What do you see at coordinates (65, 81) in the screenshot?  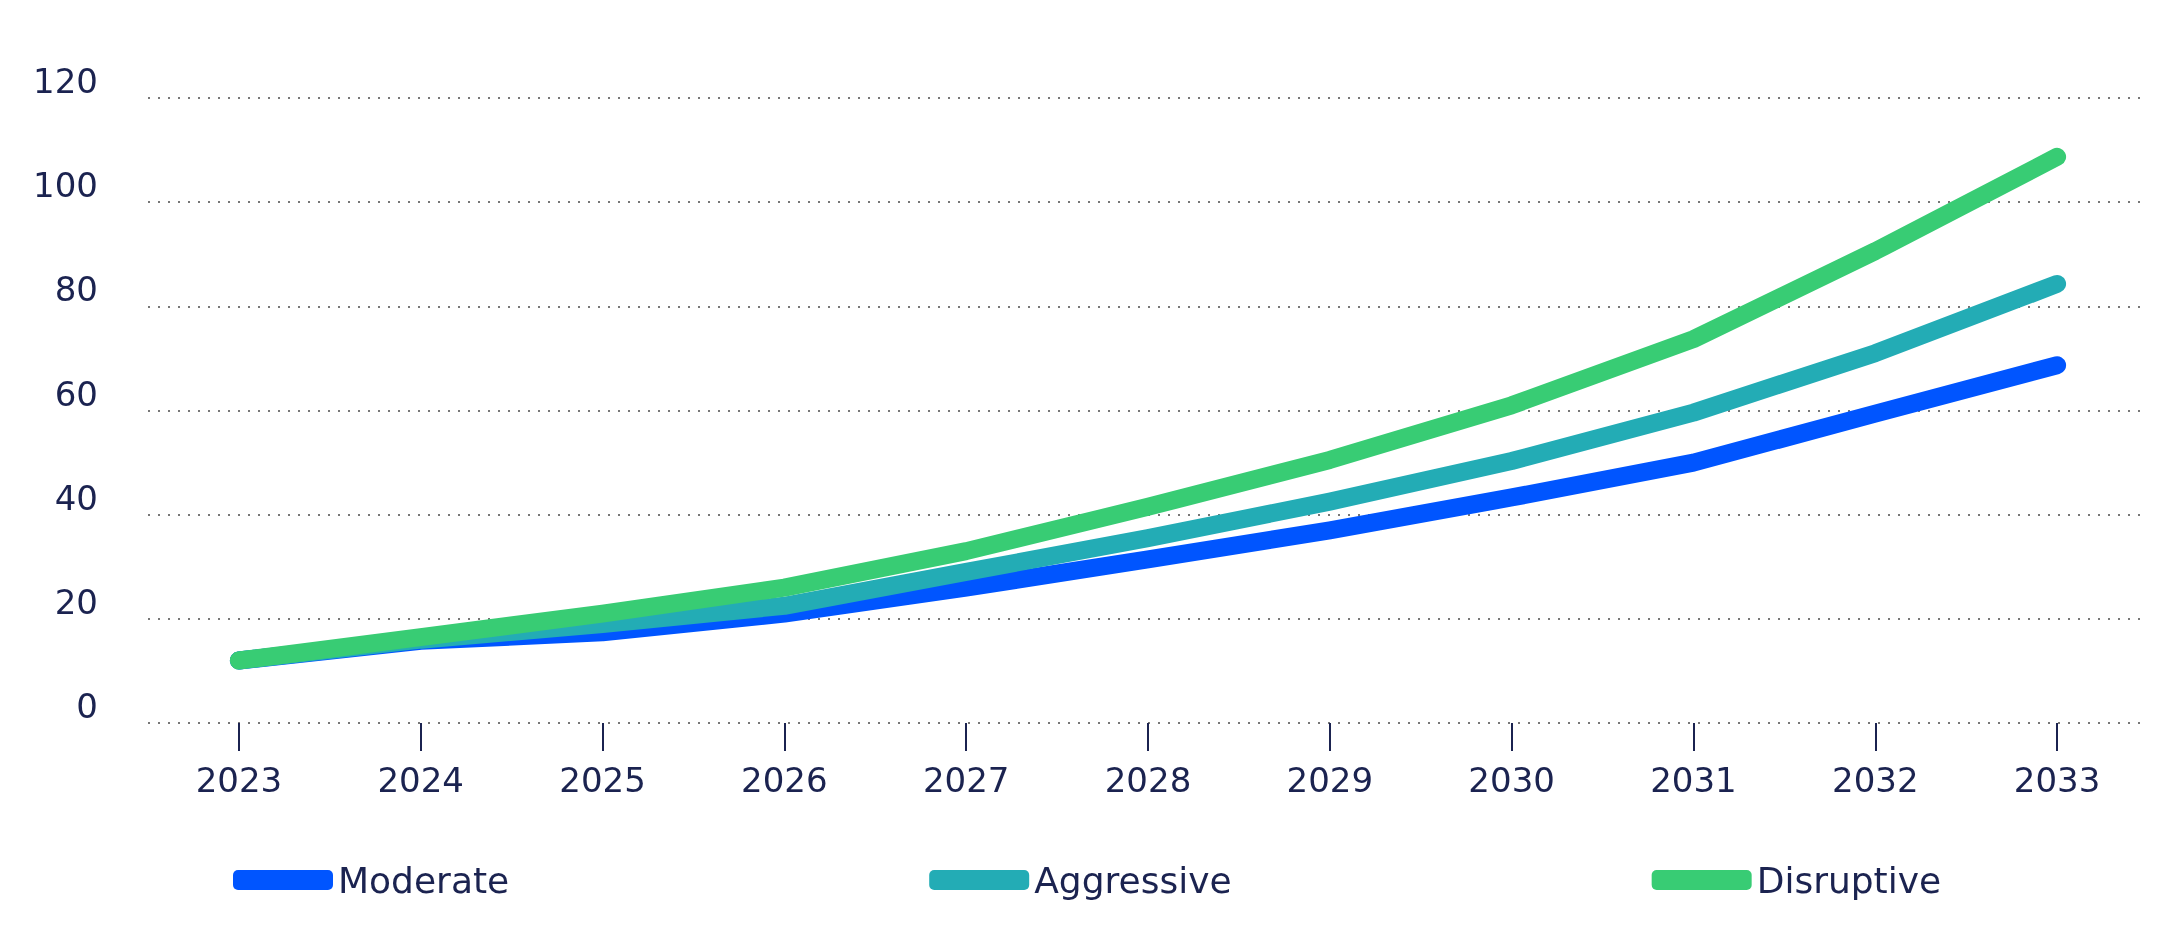 I see `y-tick-label: 120` at bounding box center [65, 81].